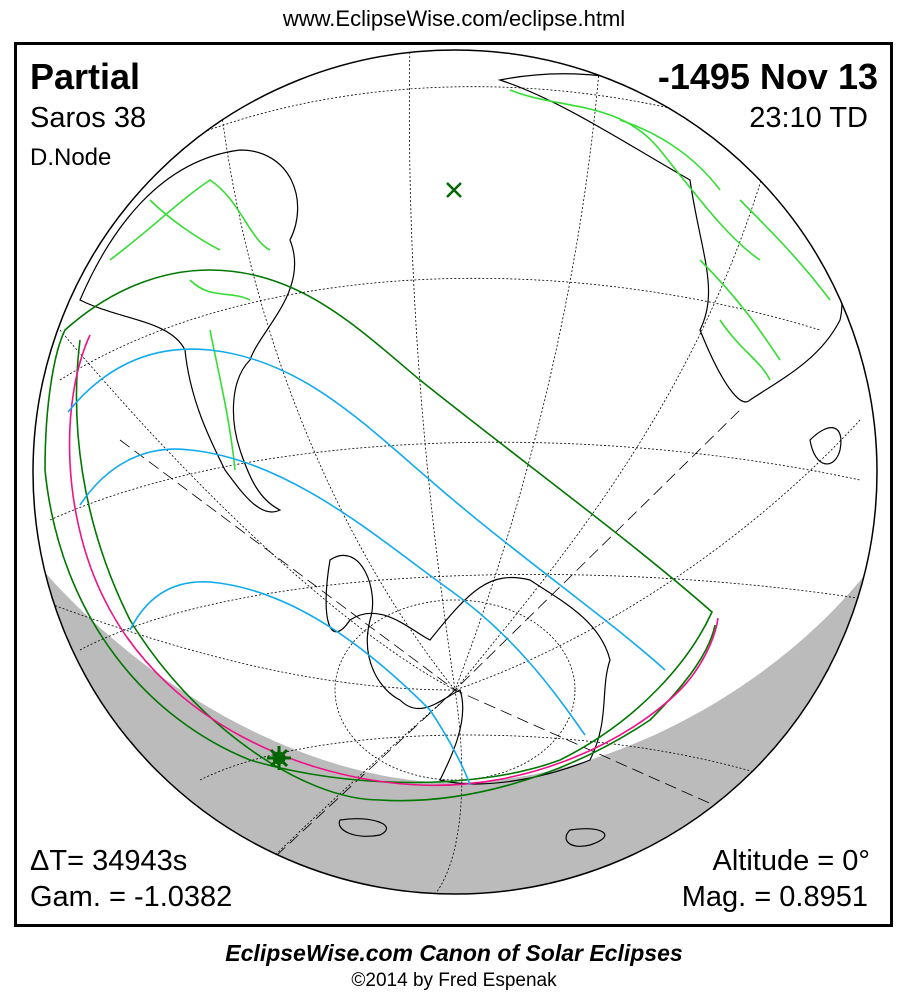  Describe the element at coordinates (88, 118) in the screenshot. I see `saros-number: Saros 38` at that location.